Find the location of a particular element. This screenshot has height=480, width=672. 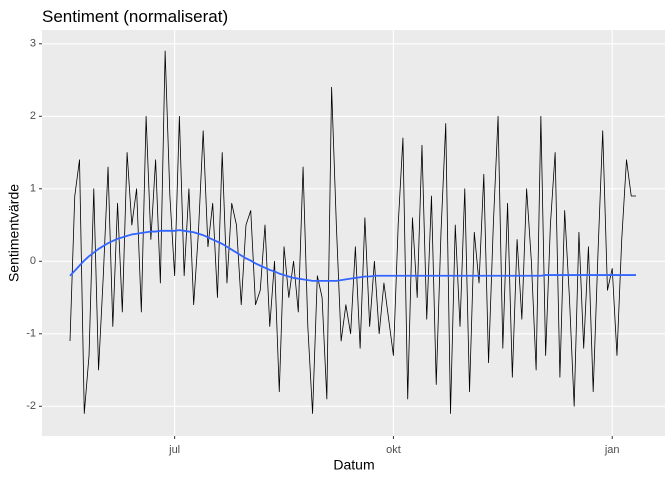

y-tick-label: 3 is located at coordinates (33, 44).